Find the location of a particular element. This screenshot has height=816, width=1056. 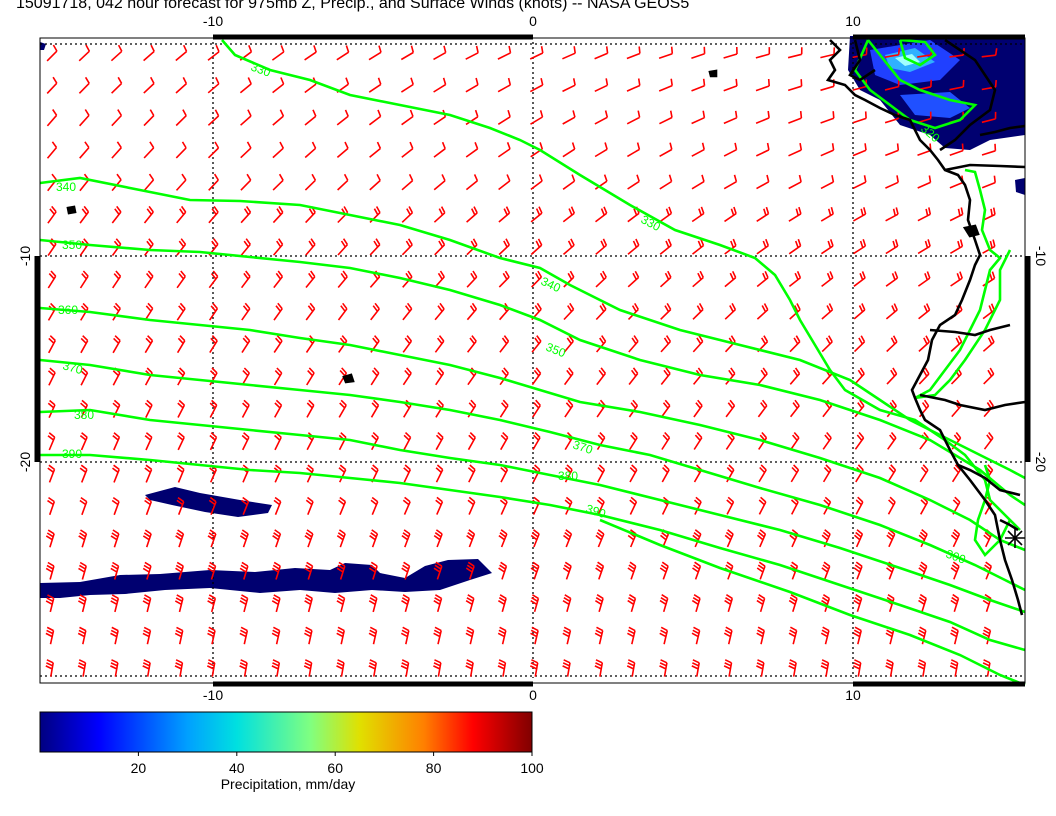

contour-label: 390 is located at coordinates (72, 454).